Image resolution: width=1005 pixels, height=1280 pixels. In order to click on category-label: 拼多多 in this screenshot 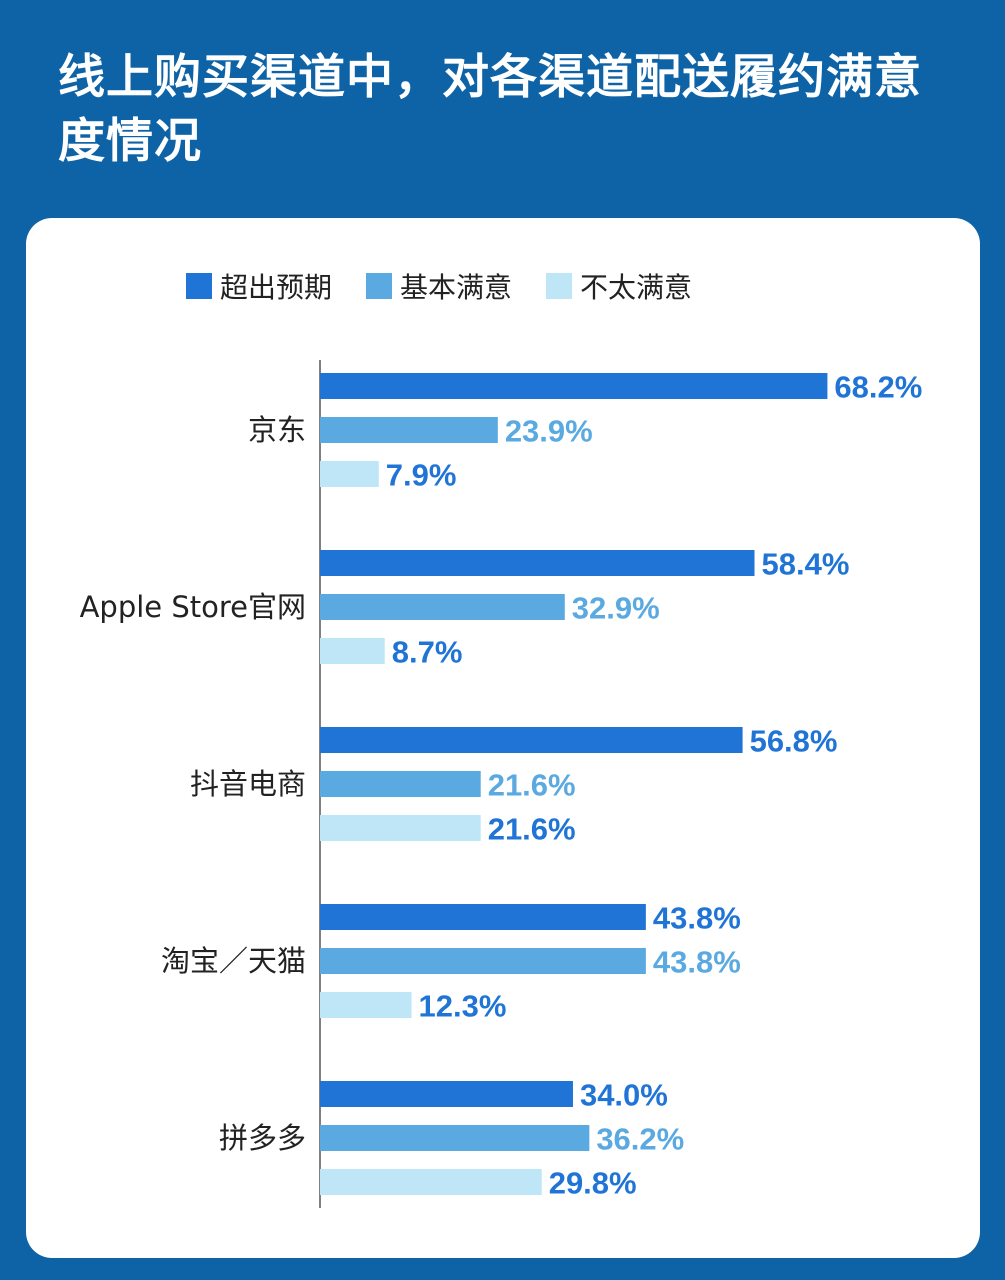, I will do `click(262, 1138)`.